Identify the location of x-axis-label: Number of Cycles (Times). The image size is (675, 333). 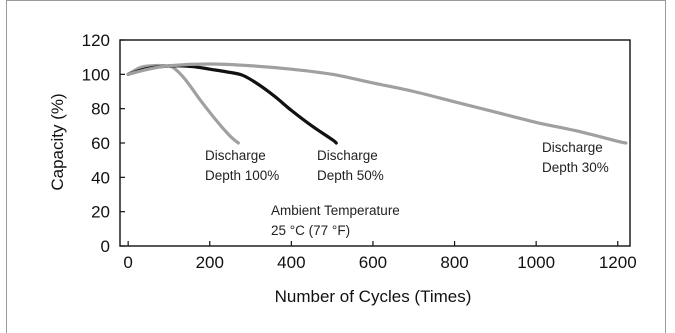
(373, 296).